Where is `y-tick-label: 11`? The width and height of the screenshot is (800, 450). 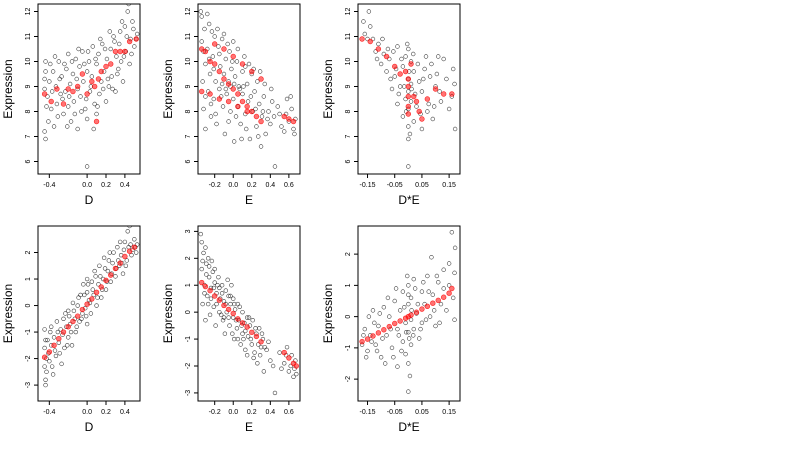
y-tick-label: 11 is located at coordinates (28, 36).